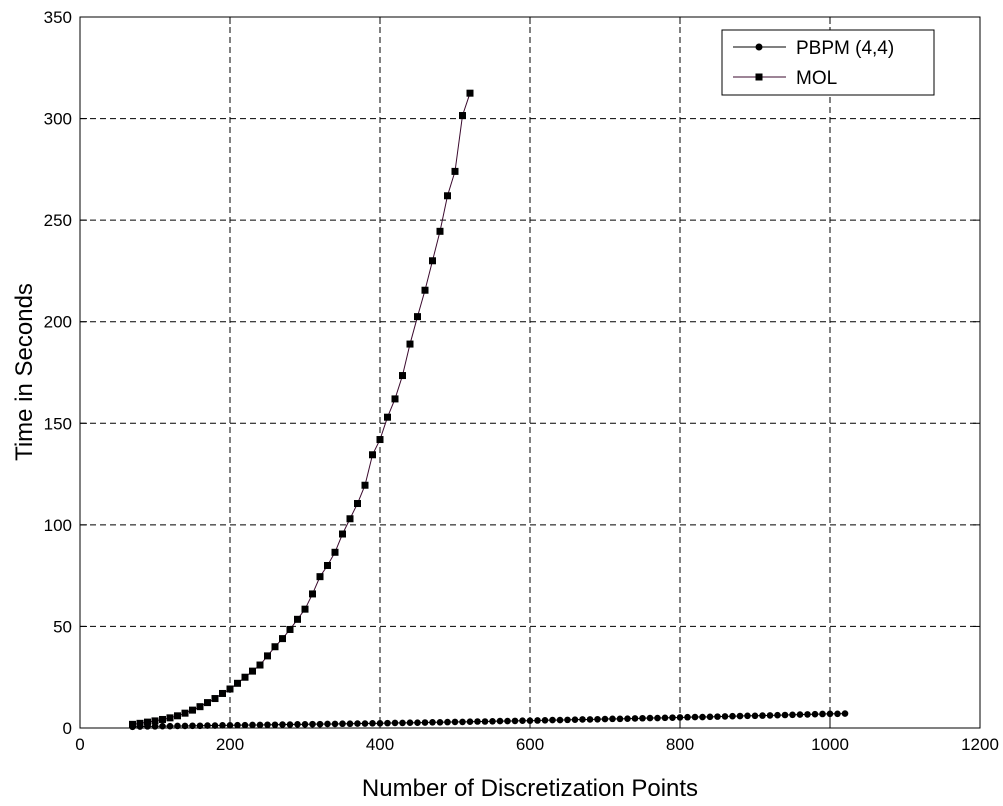  What do you see at coordinates (24, 372) in the screenshot?
I see `y-axis-title: Time in Seconds` at bounding box center [24, 372].